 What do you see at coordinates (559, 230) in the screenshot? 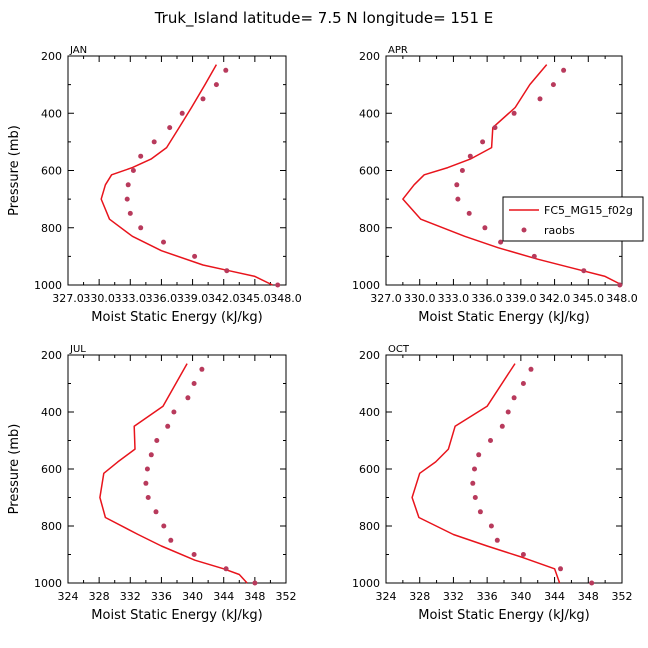
I see `legend-label-obs: raobs` at bounding box center [559, 230].